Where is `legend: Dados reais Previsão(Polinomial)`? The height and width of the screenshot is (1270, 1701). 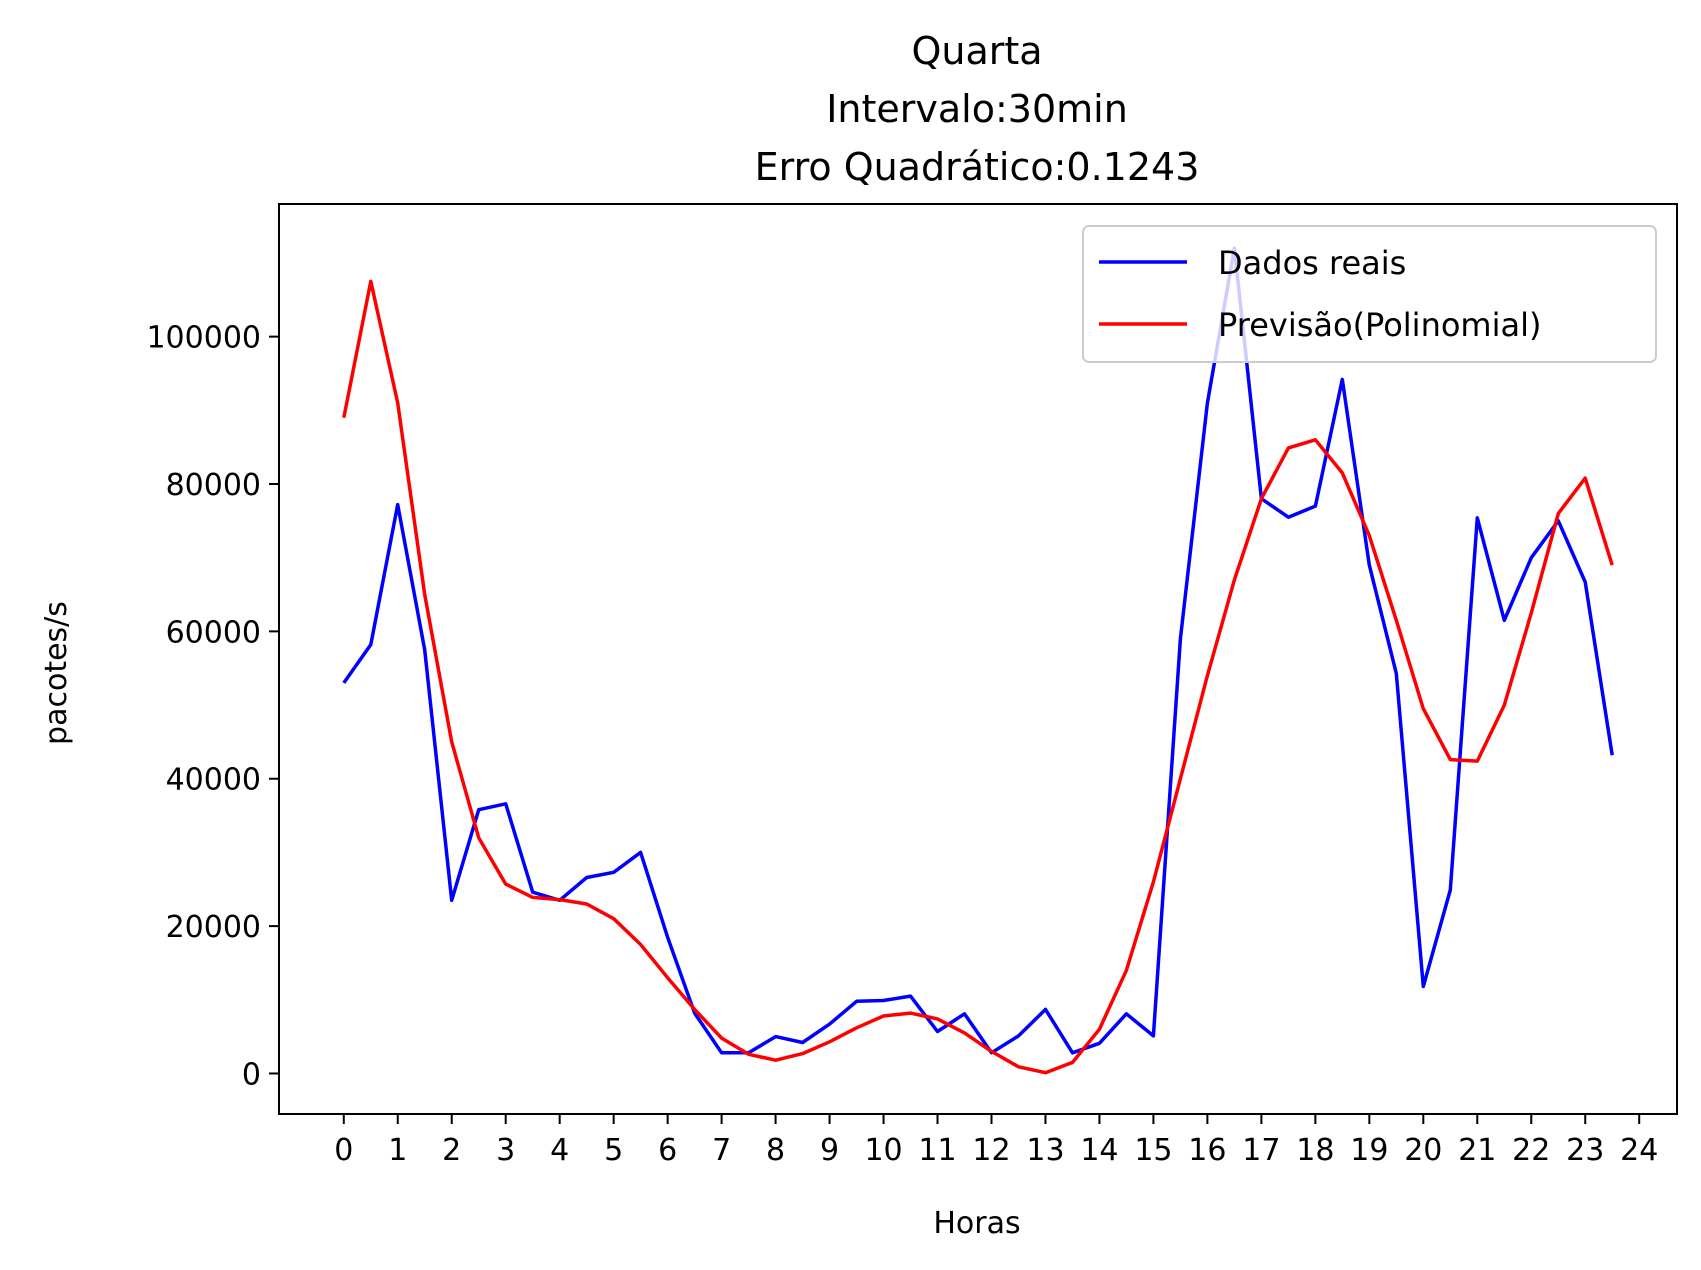
legend: Dados reais Previsão(Polinomial) is located at coordinates (1369, 294).